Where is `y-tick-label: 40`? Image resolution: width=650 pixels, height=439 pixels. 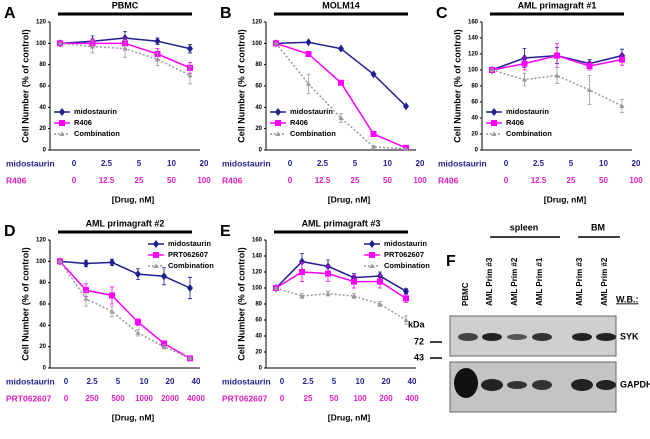
y-tick-label: 40 is located at coordinates (474, 119).